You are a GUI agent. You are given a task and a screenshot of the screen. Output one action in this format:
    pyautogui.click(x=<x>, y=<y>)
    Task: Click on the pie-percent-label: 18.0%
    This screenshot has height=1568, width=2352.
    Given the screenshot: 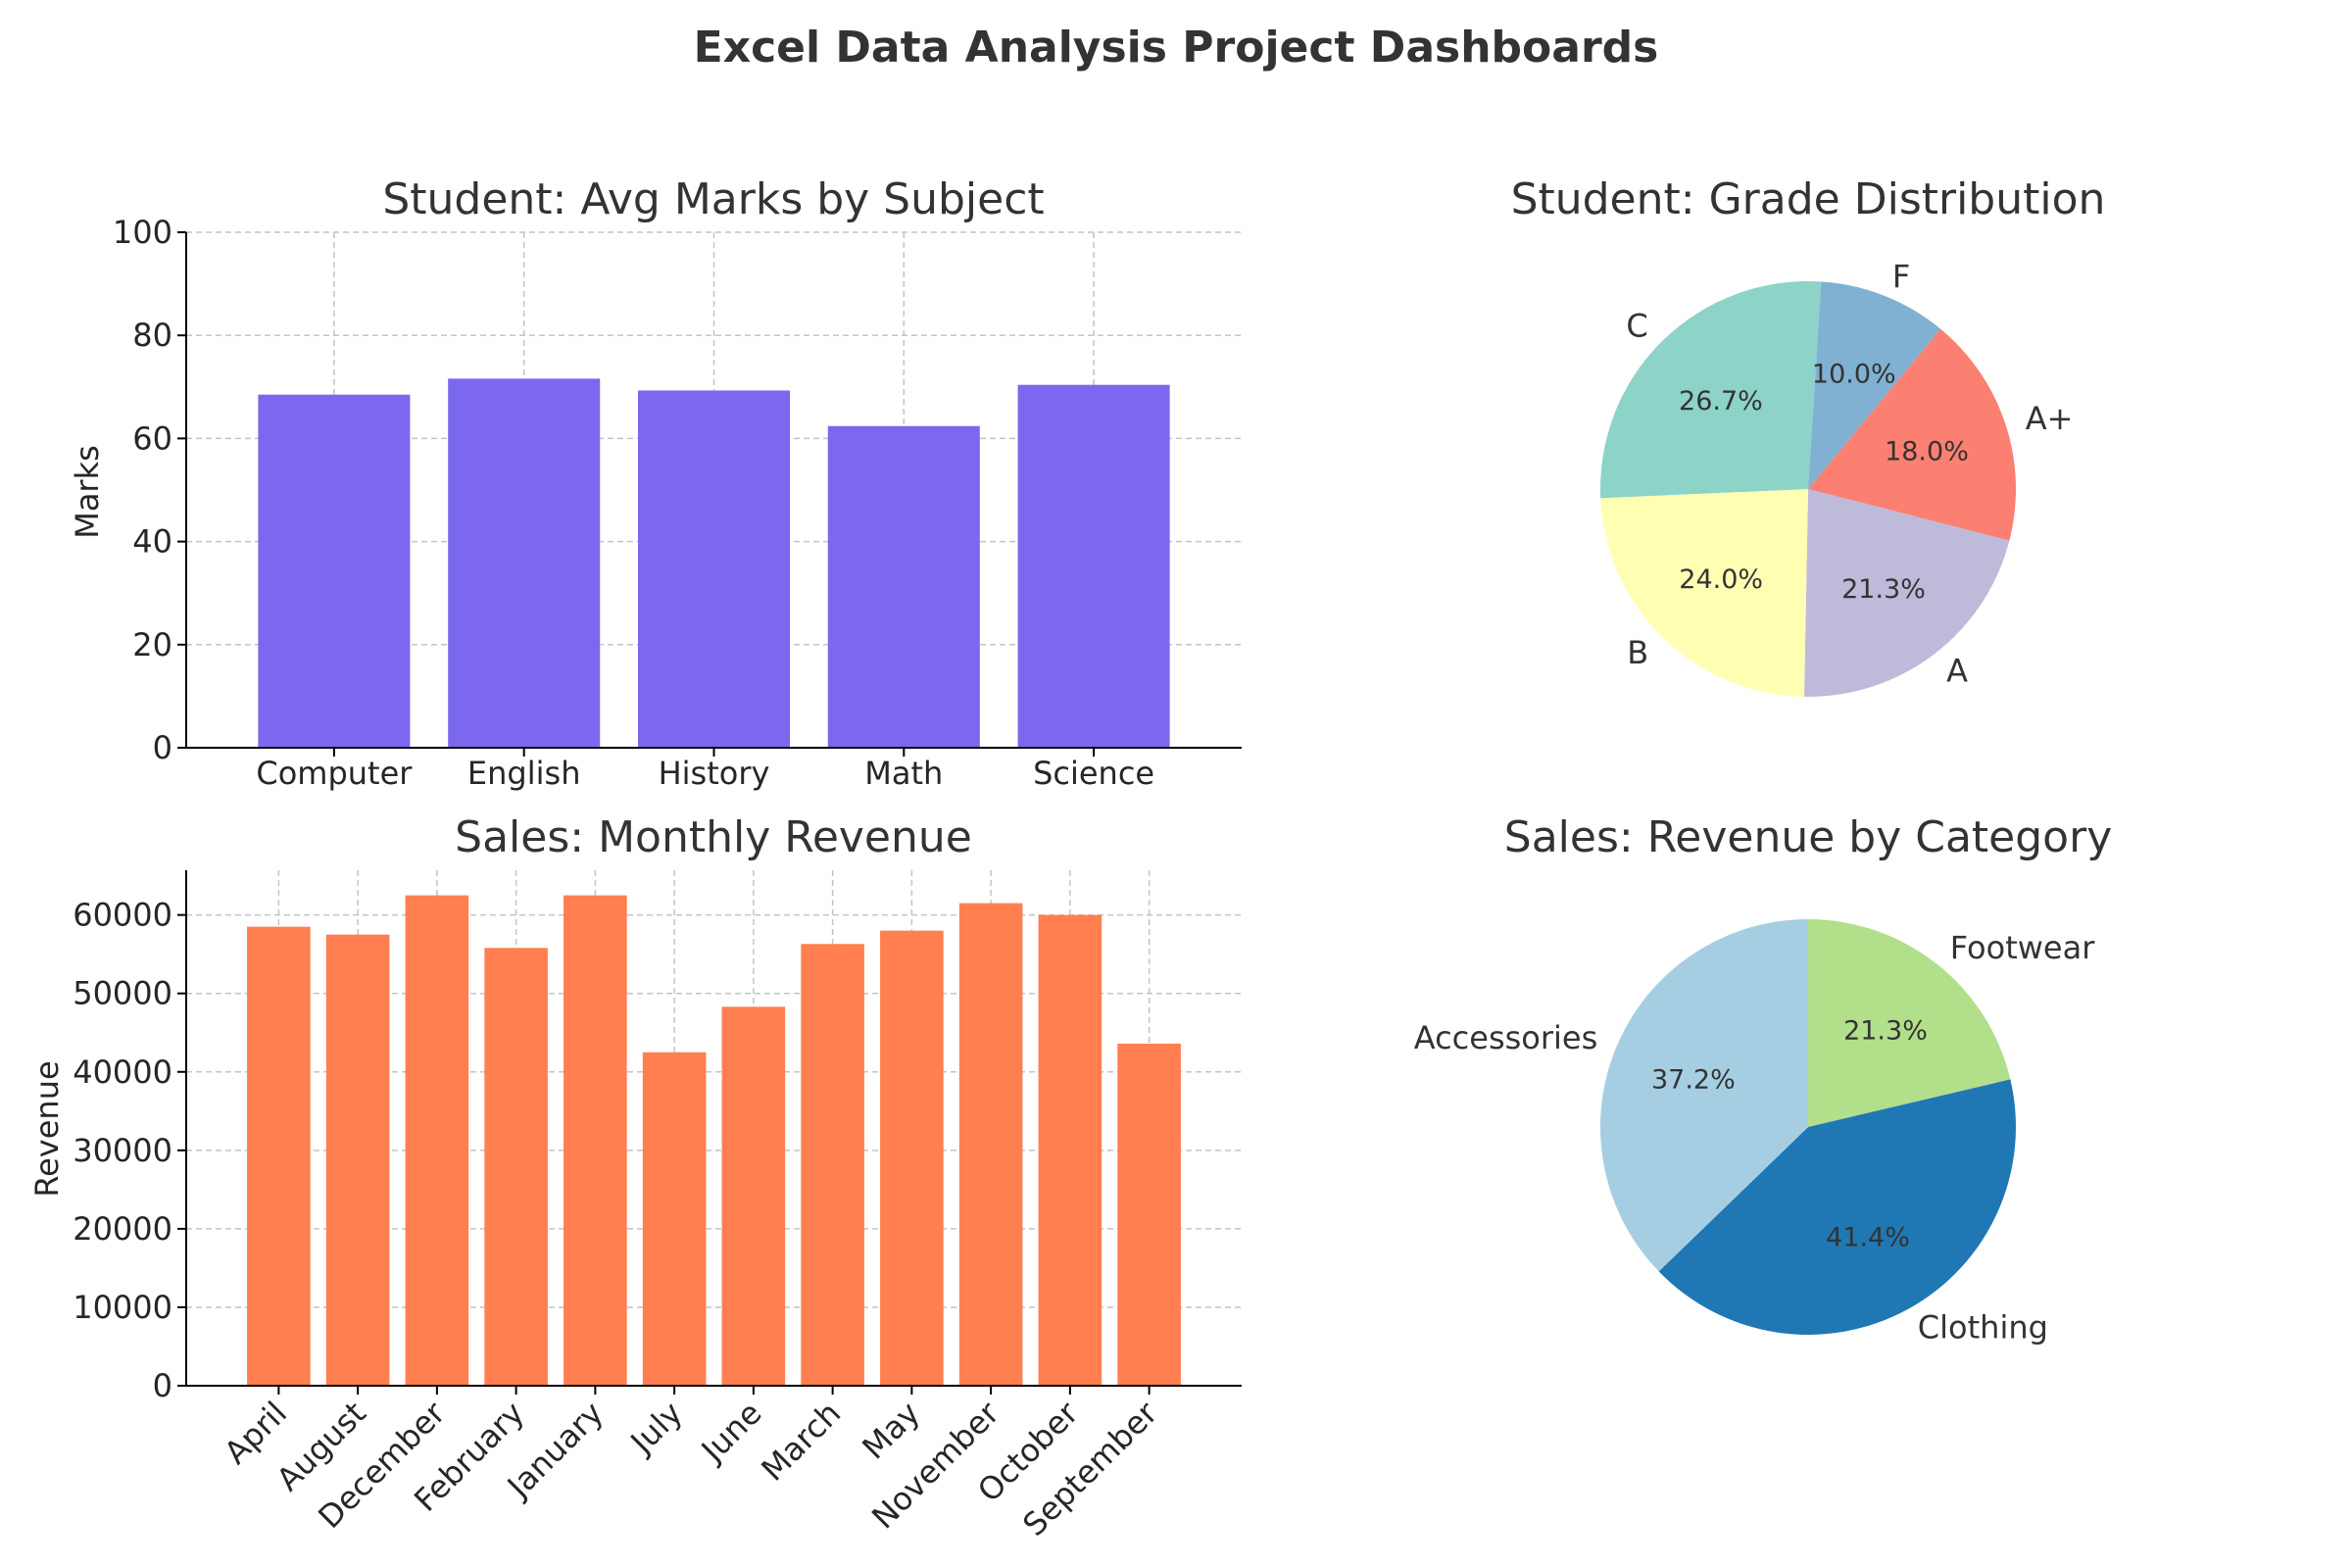 What is the action you would take?
    pyautogui.click(x=1927, y=452)
    